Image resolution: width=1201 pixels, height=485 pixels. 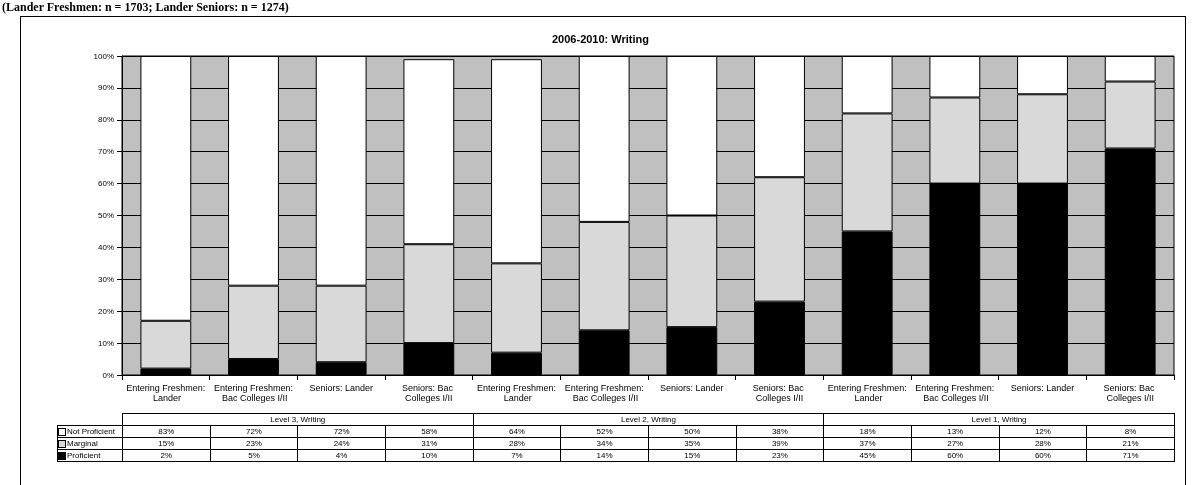 What do you see at coordinates (1130, 431) in the screenshot?
I see `data-label: 8%` at bounding box center [1130, 431].